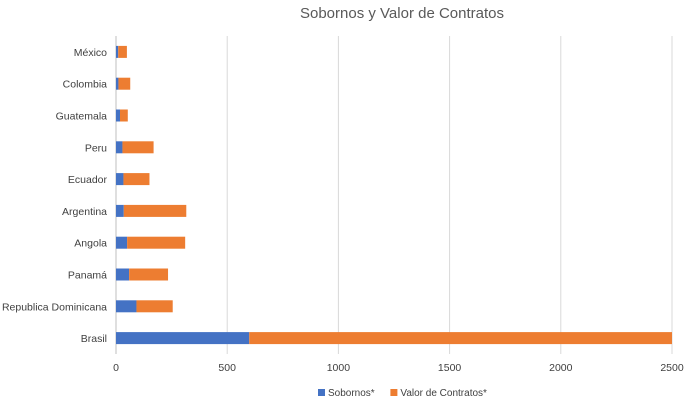 Image resolution: width=700 pixels, height=405 pixels. What do you see at coordinates (96, 148) in the screenshot?
I see `category-label-3: Peru` at bounding box center [96, 148].